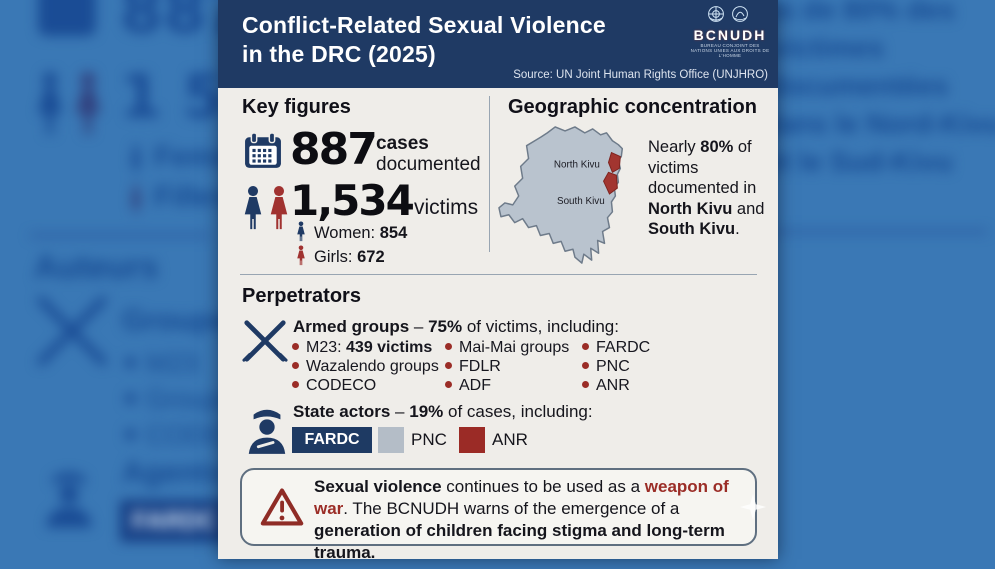 This screenshot has width=995, height=569. I want to click on map-label-north-kivu: North Kivu, so click(577, 164).